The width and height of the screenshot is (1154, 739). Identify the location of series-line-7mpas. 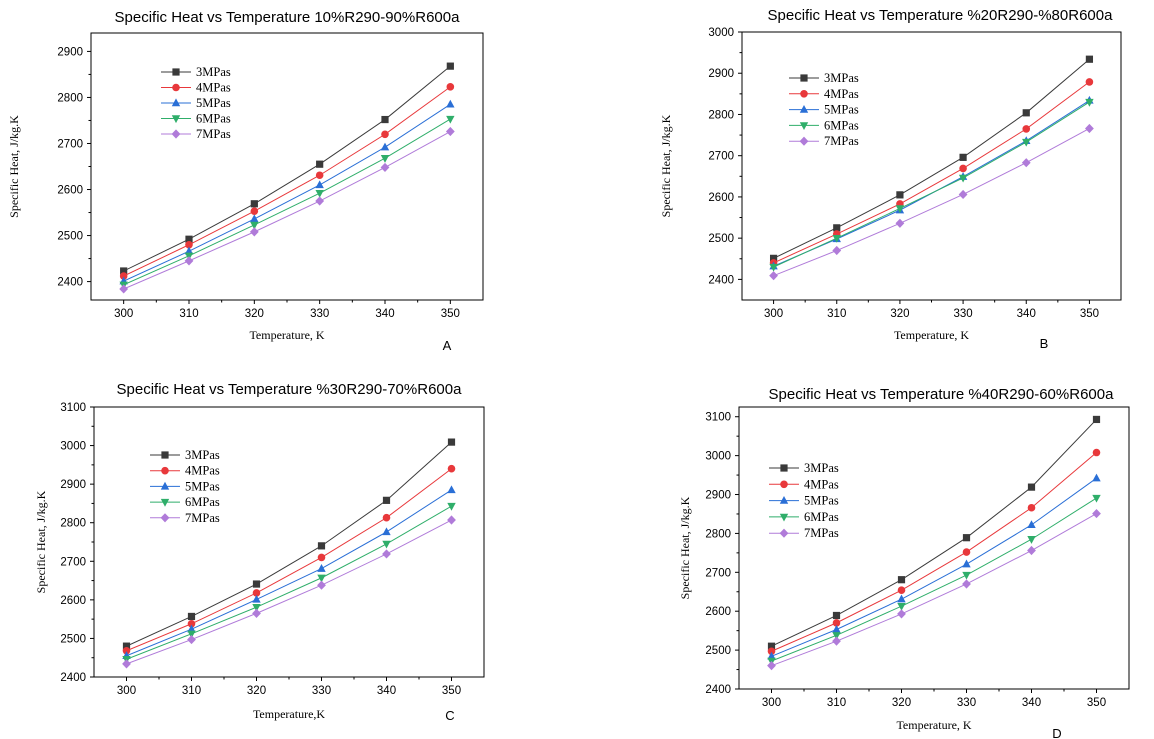
(289, 592).